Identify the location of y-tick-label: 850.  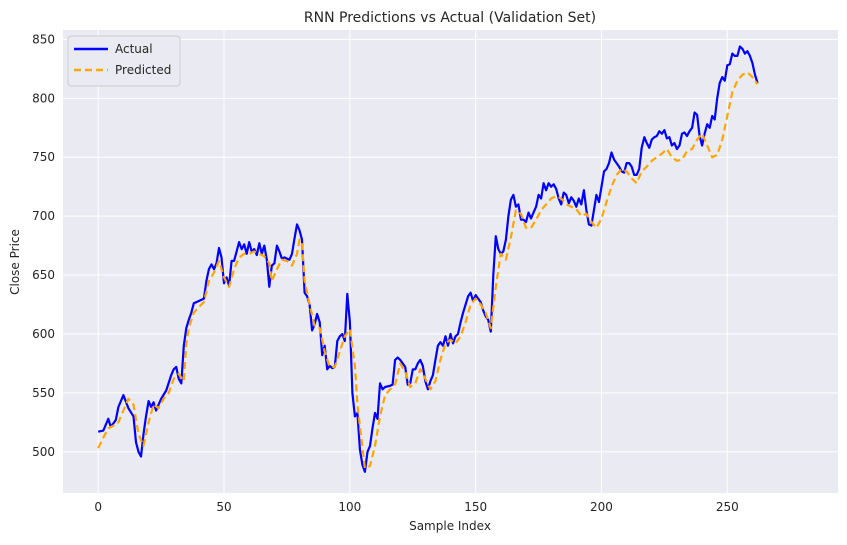
(43, 39).